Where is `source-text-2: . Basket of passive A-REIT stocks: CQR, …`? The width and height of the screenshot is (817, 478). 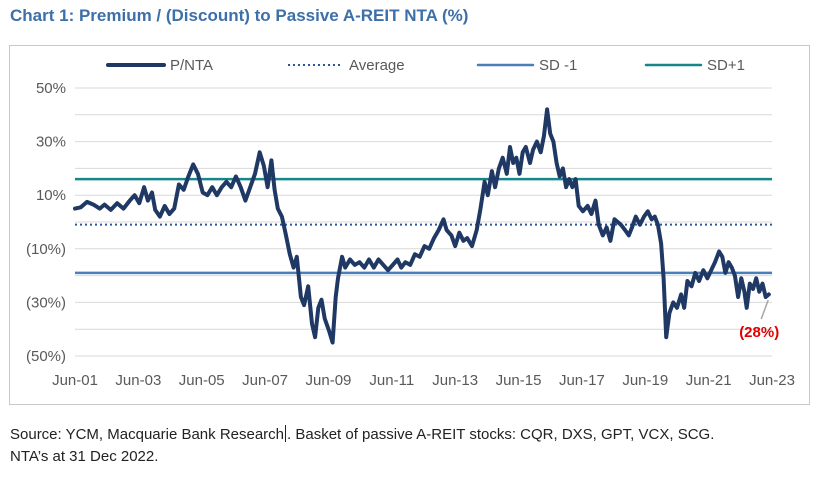 source-text-2: . Basket of passive A-REIT stocks: CQR, … is located at coordinates (501, 434).